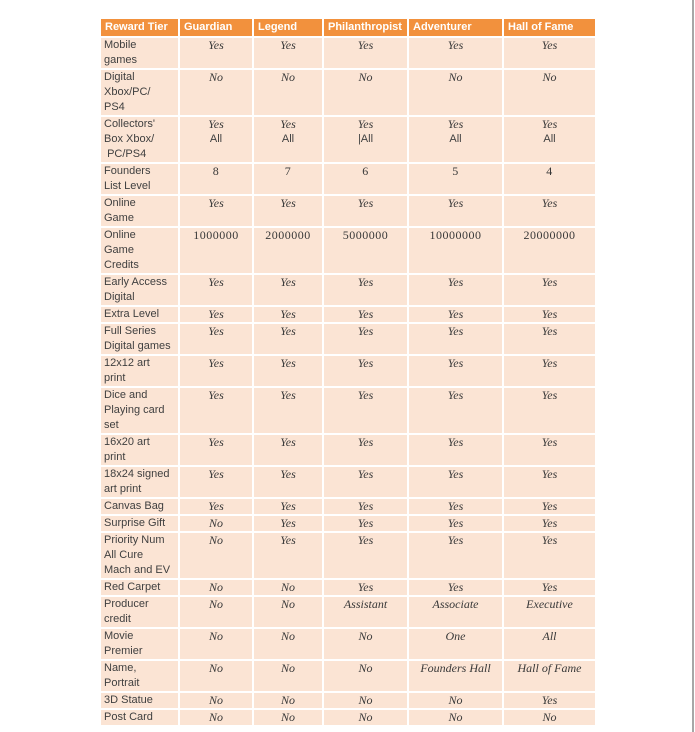 Image resolution: width=695 pixels, height=732 pixels. What do you see at coordinates (455, 235) in the screenshot?
I see `value-text: 10000000` at bounding box center [455, 235].